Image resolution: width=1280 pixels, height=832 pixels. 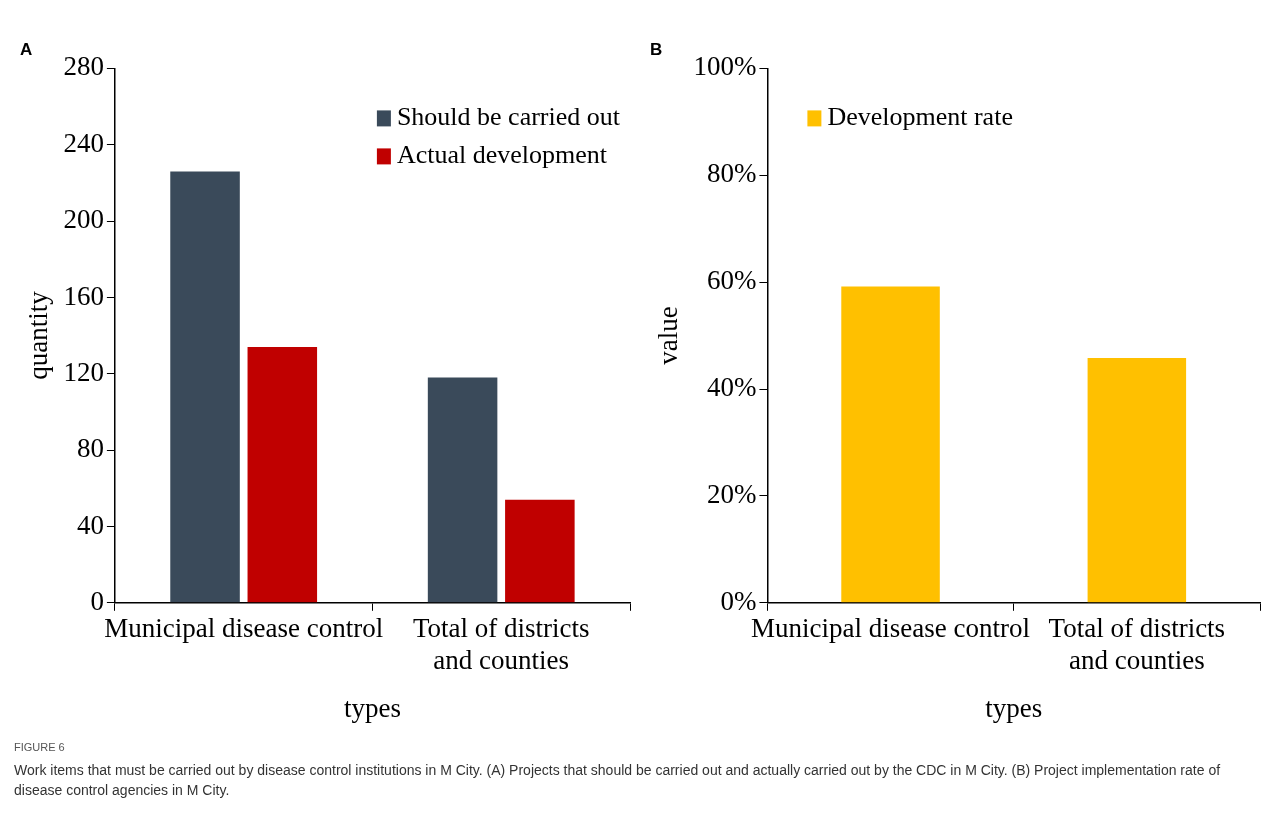 I want to click on y-tick-label: 240, so click(x=83, y=142).